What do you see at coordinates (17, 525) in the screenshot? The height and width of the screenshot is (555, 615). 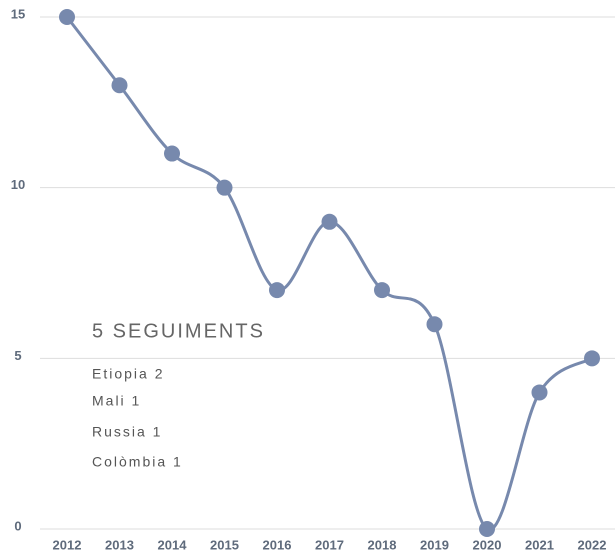 I see `y-tick-label: 0` at bounding box center [17, 525].